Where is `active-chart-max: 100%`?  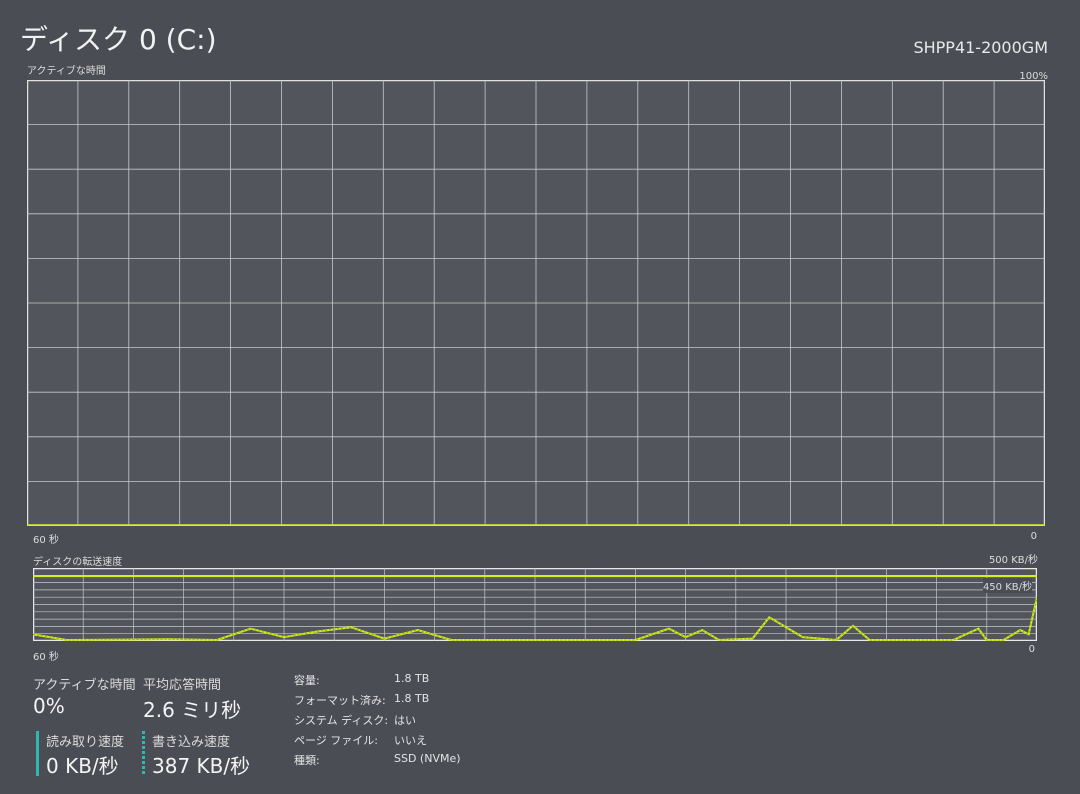 active-chart-max: 100% is located at coordinates (1033, 76).